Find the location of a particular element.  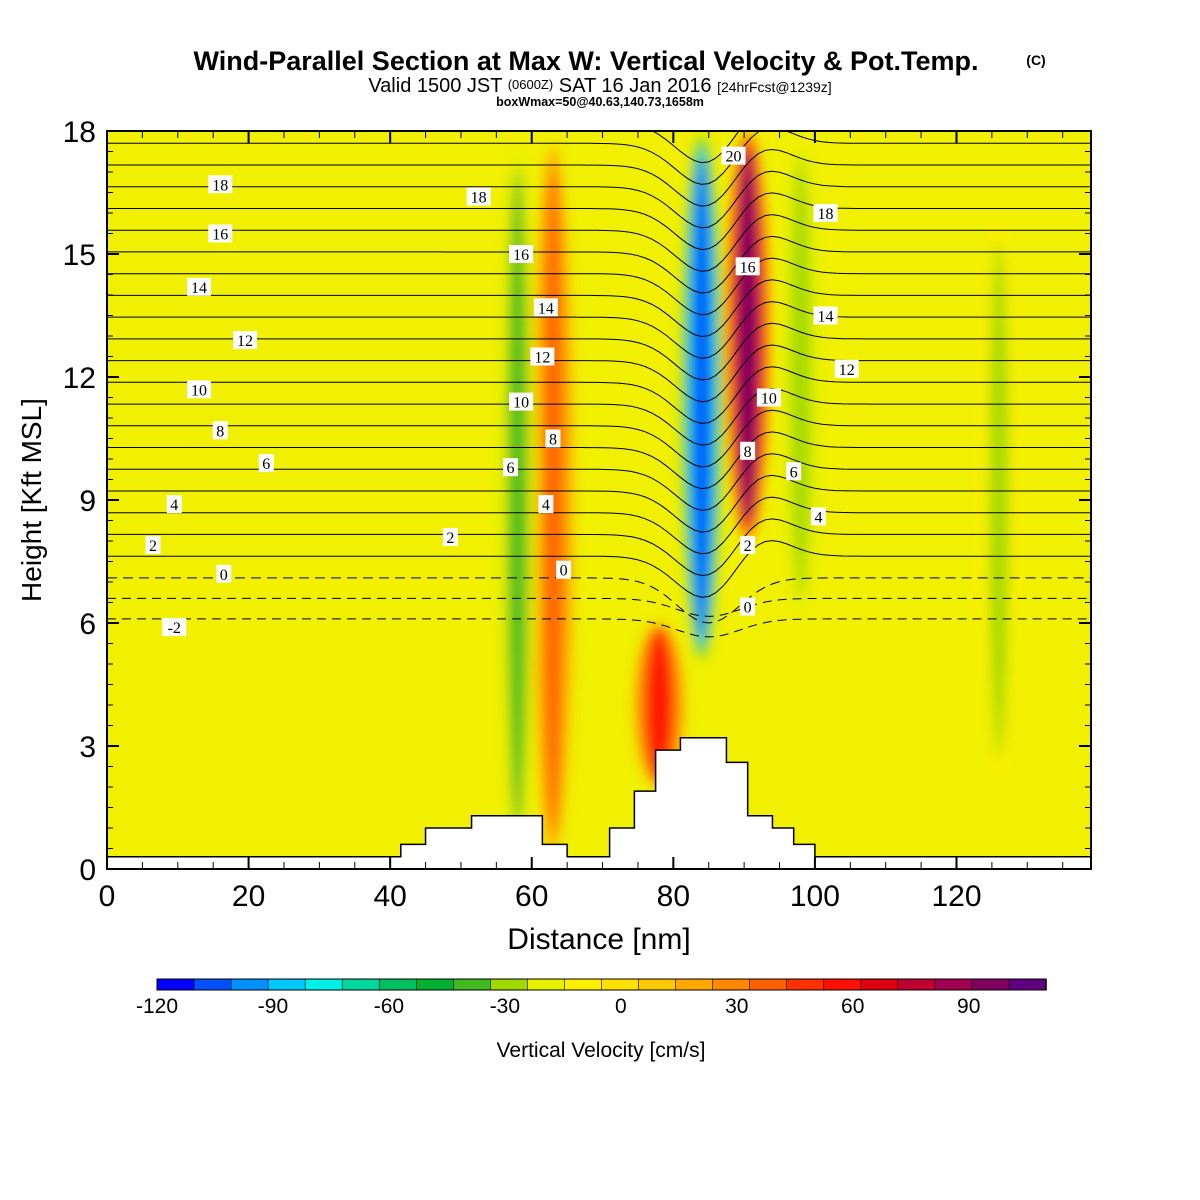

subtitle-forecast: [24hrFcst@1239z] is located at coordinates (774, 87).